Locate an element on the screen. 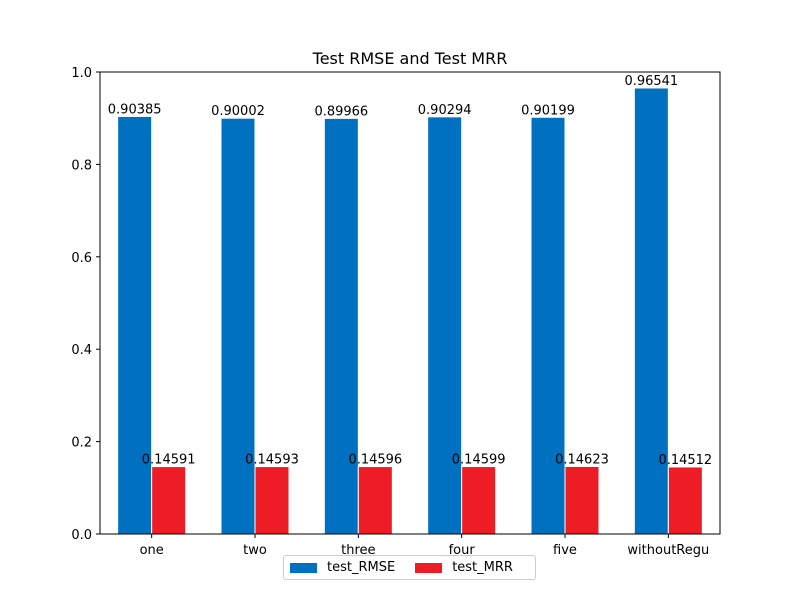 This screenshot has width=800, height=600. data-label-test_RMSE-four: 0.90294 is located at coordinates (445, 110).